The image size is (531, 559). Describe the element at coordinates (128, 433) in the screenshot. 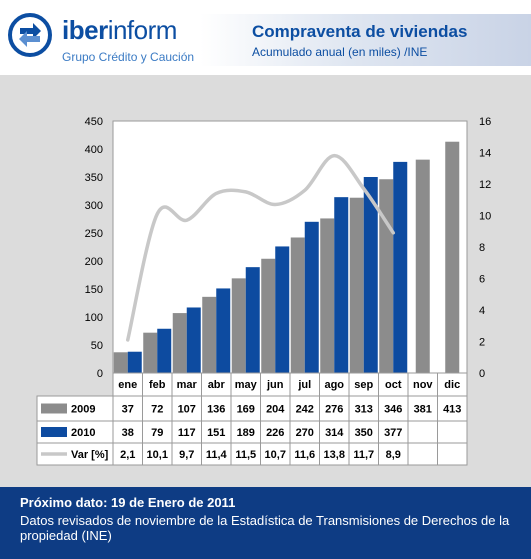

I see `table-cell: 38` at that location.